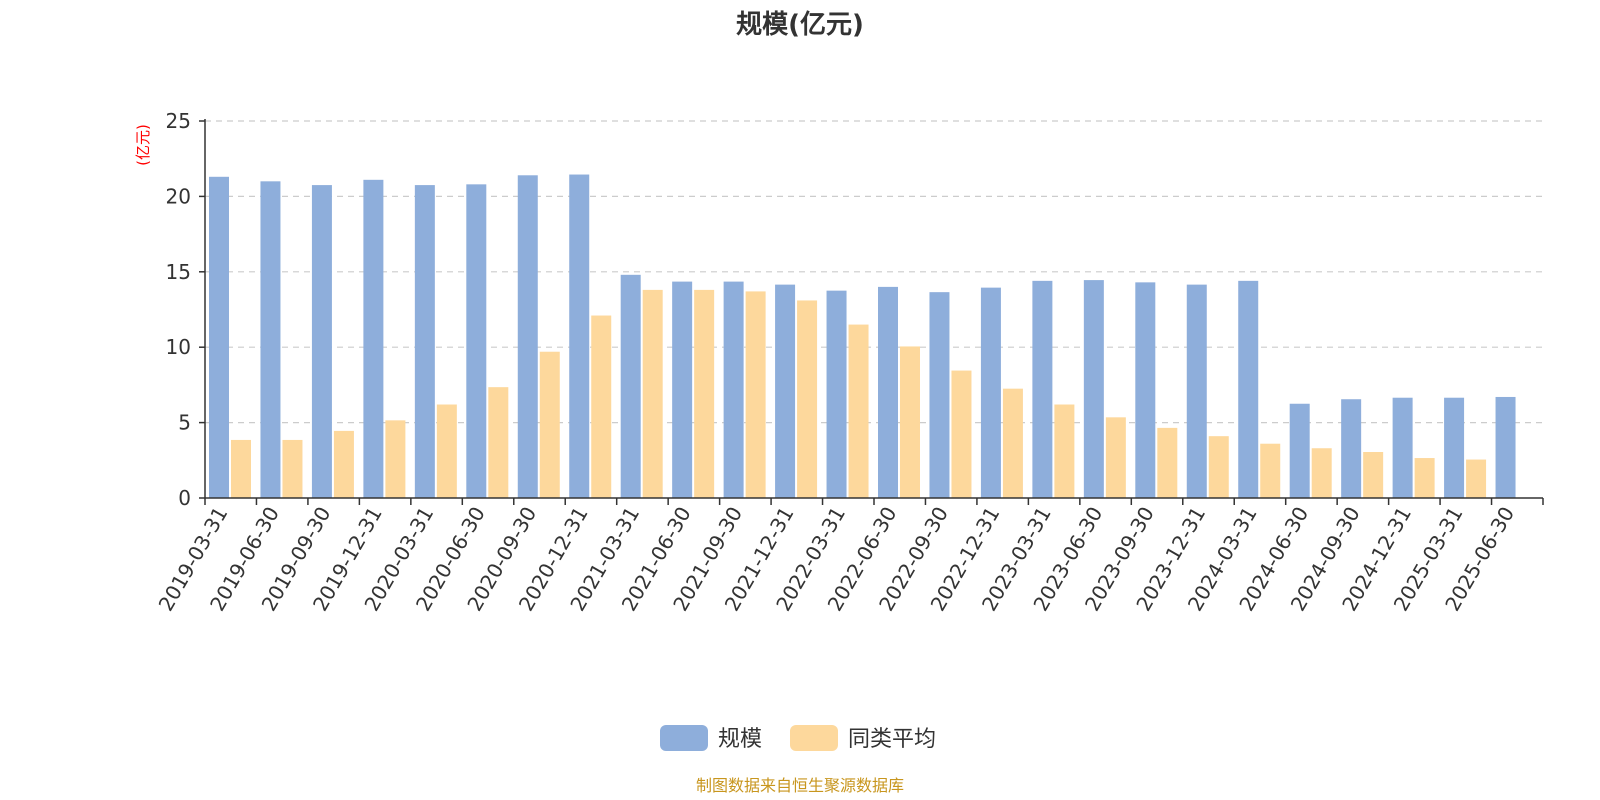 The image size is (1600, 800). I want to click on chart-title: 规模(亿元), so click(800, 25).